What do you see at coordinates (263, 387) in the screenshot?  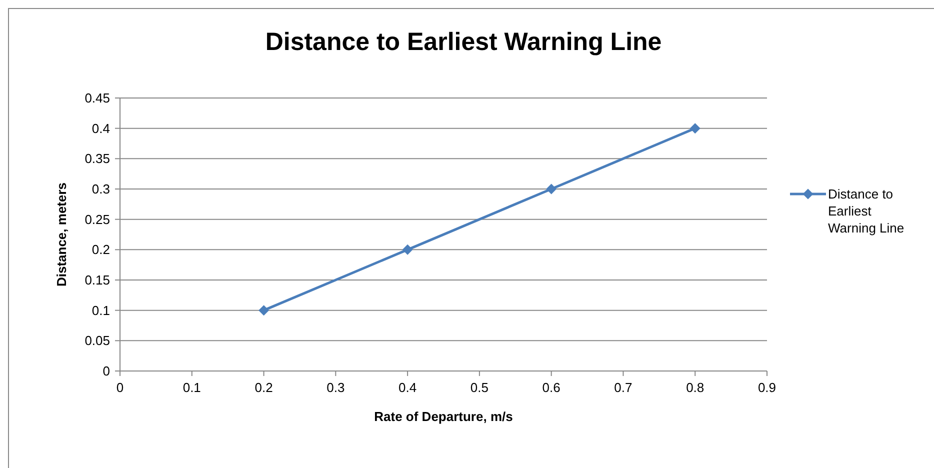 I see `x-tick-label: 0.2` at bounding box center [263, 387].